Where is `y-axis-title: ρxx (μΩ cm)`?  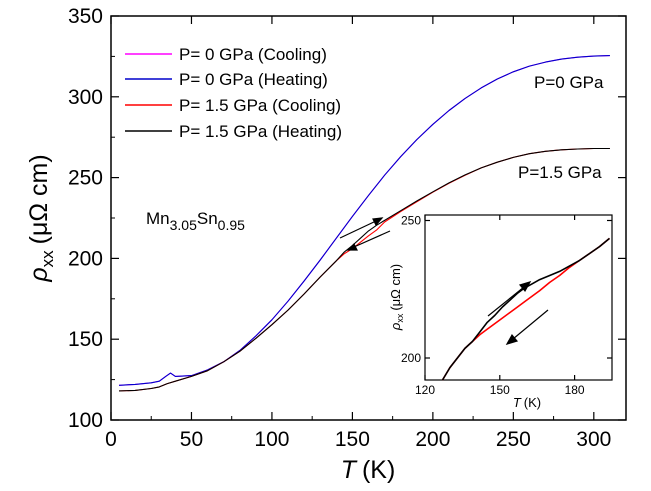 y-axis-title: ρxx (μΩ cm) is located at coordinates (41, 218).